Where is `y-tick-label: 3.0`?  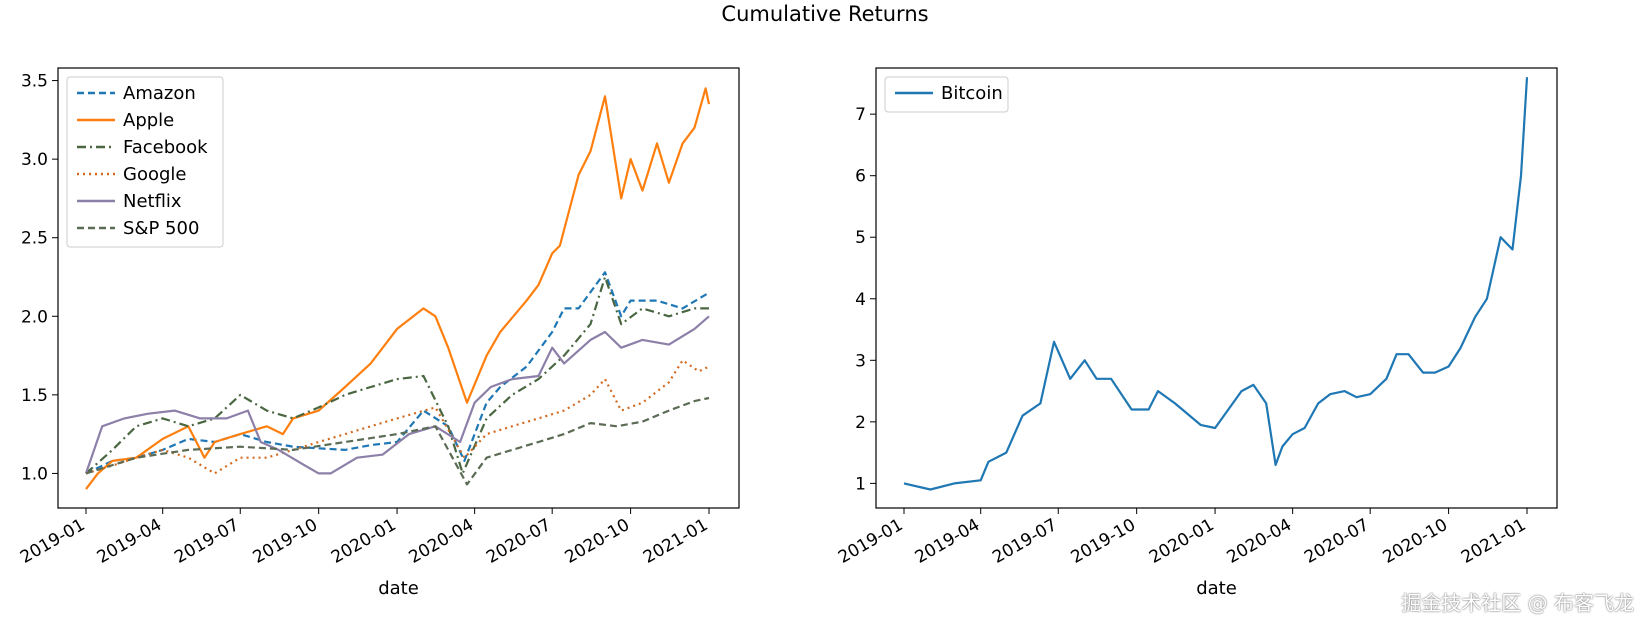 y-tick-label: 3.0 is located at coordinates (34, 160).